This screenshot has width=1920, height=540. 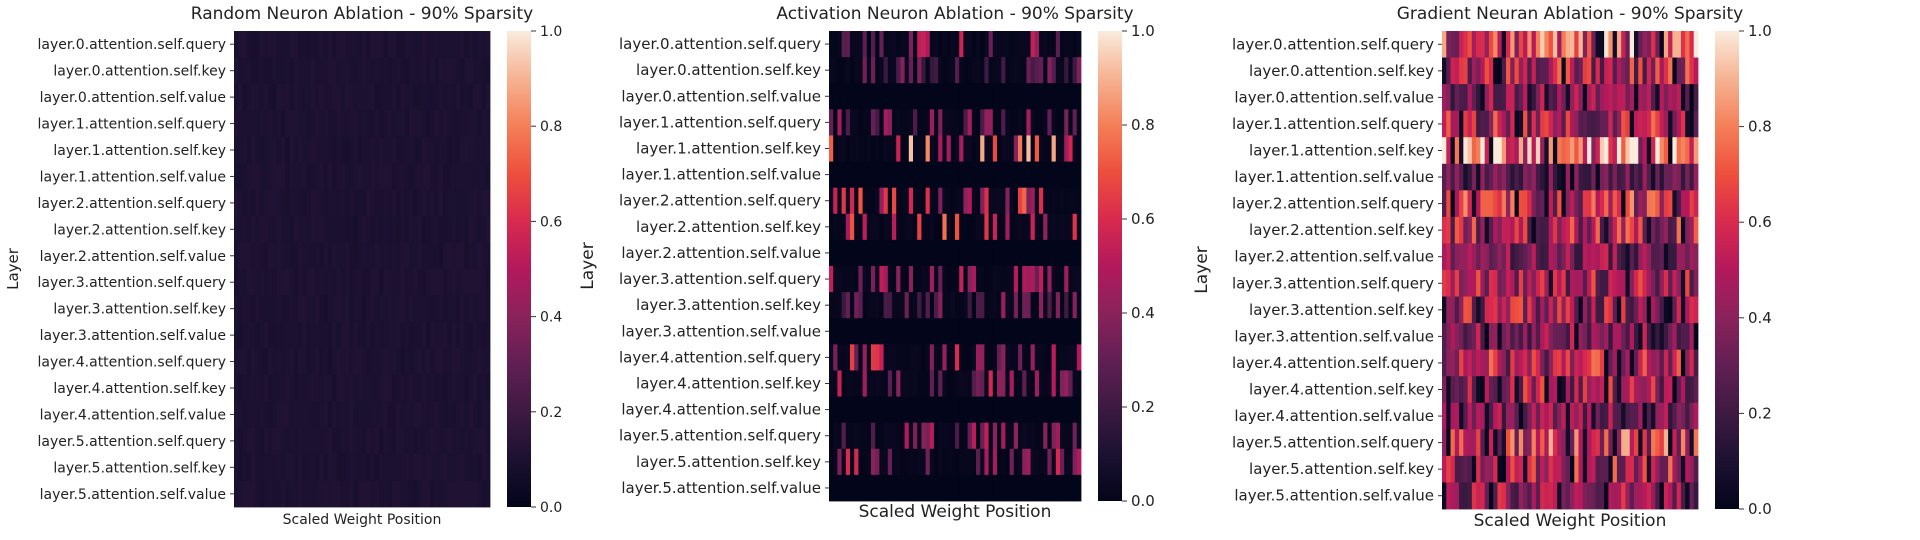 I want to click on row-label: layer.4.attention.self.key, so click(x=1341, y=390).